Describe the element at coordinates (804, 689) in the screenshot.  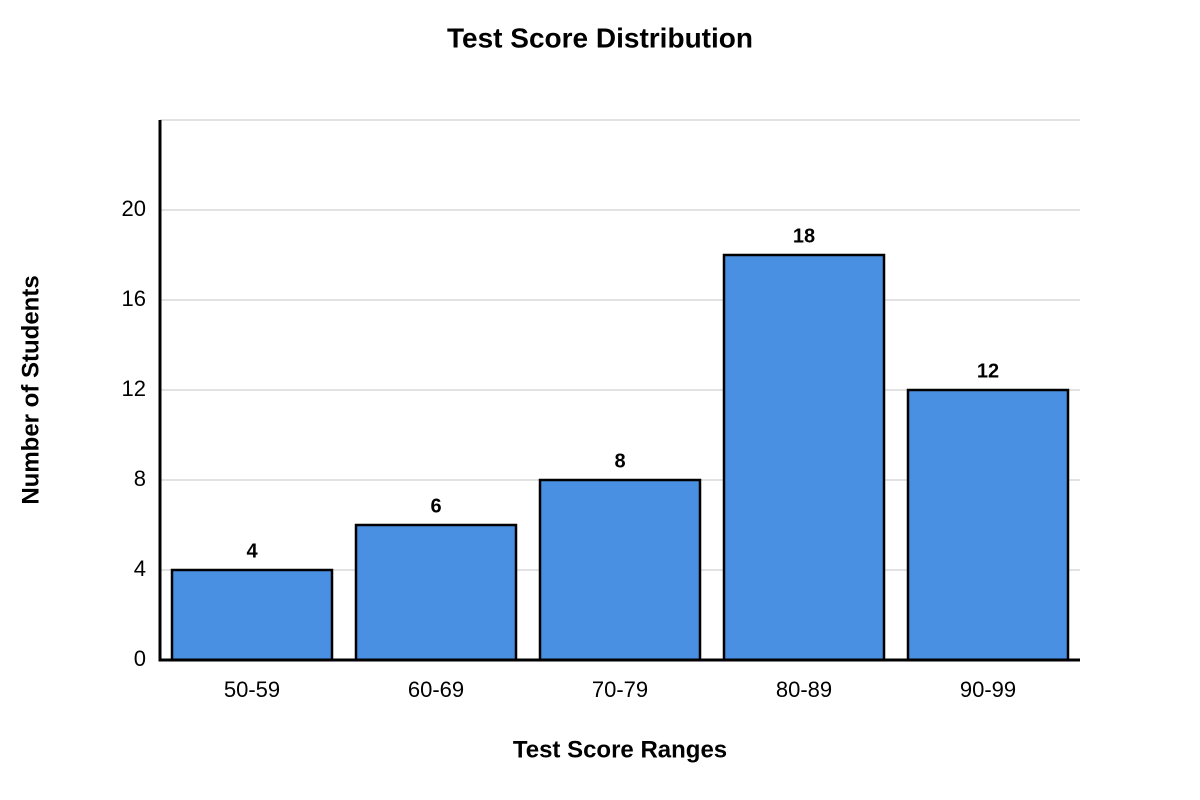
I see `x-tick-label: 80-89` at that location.